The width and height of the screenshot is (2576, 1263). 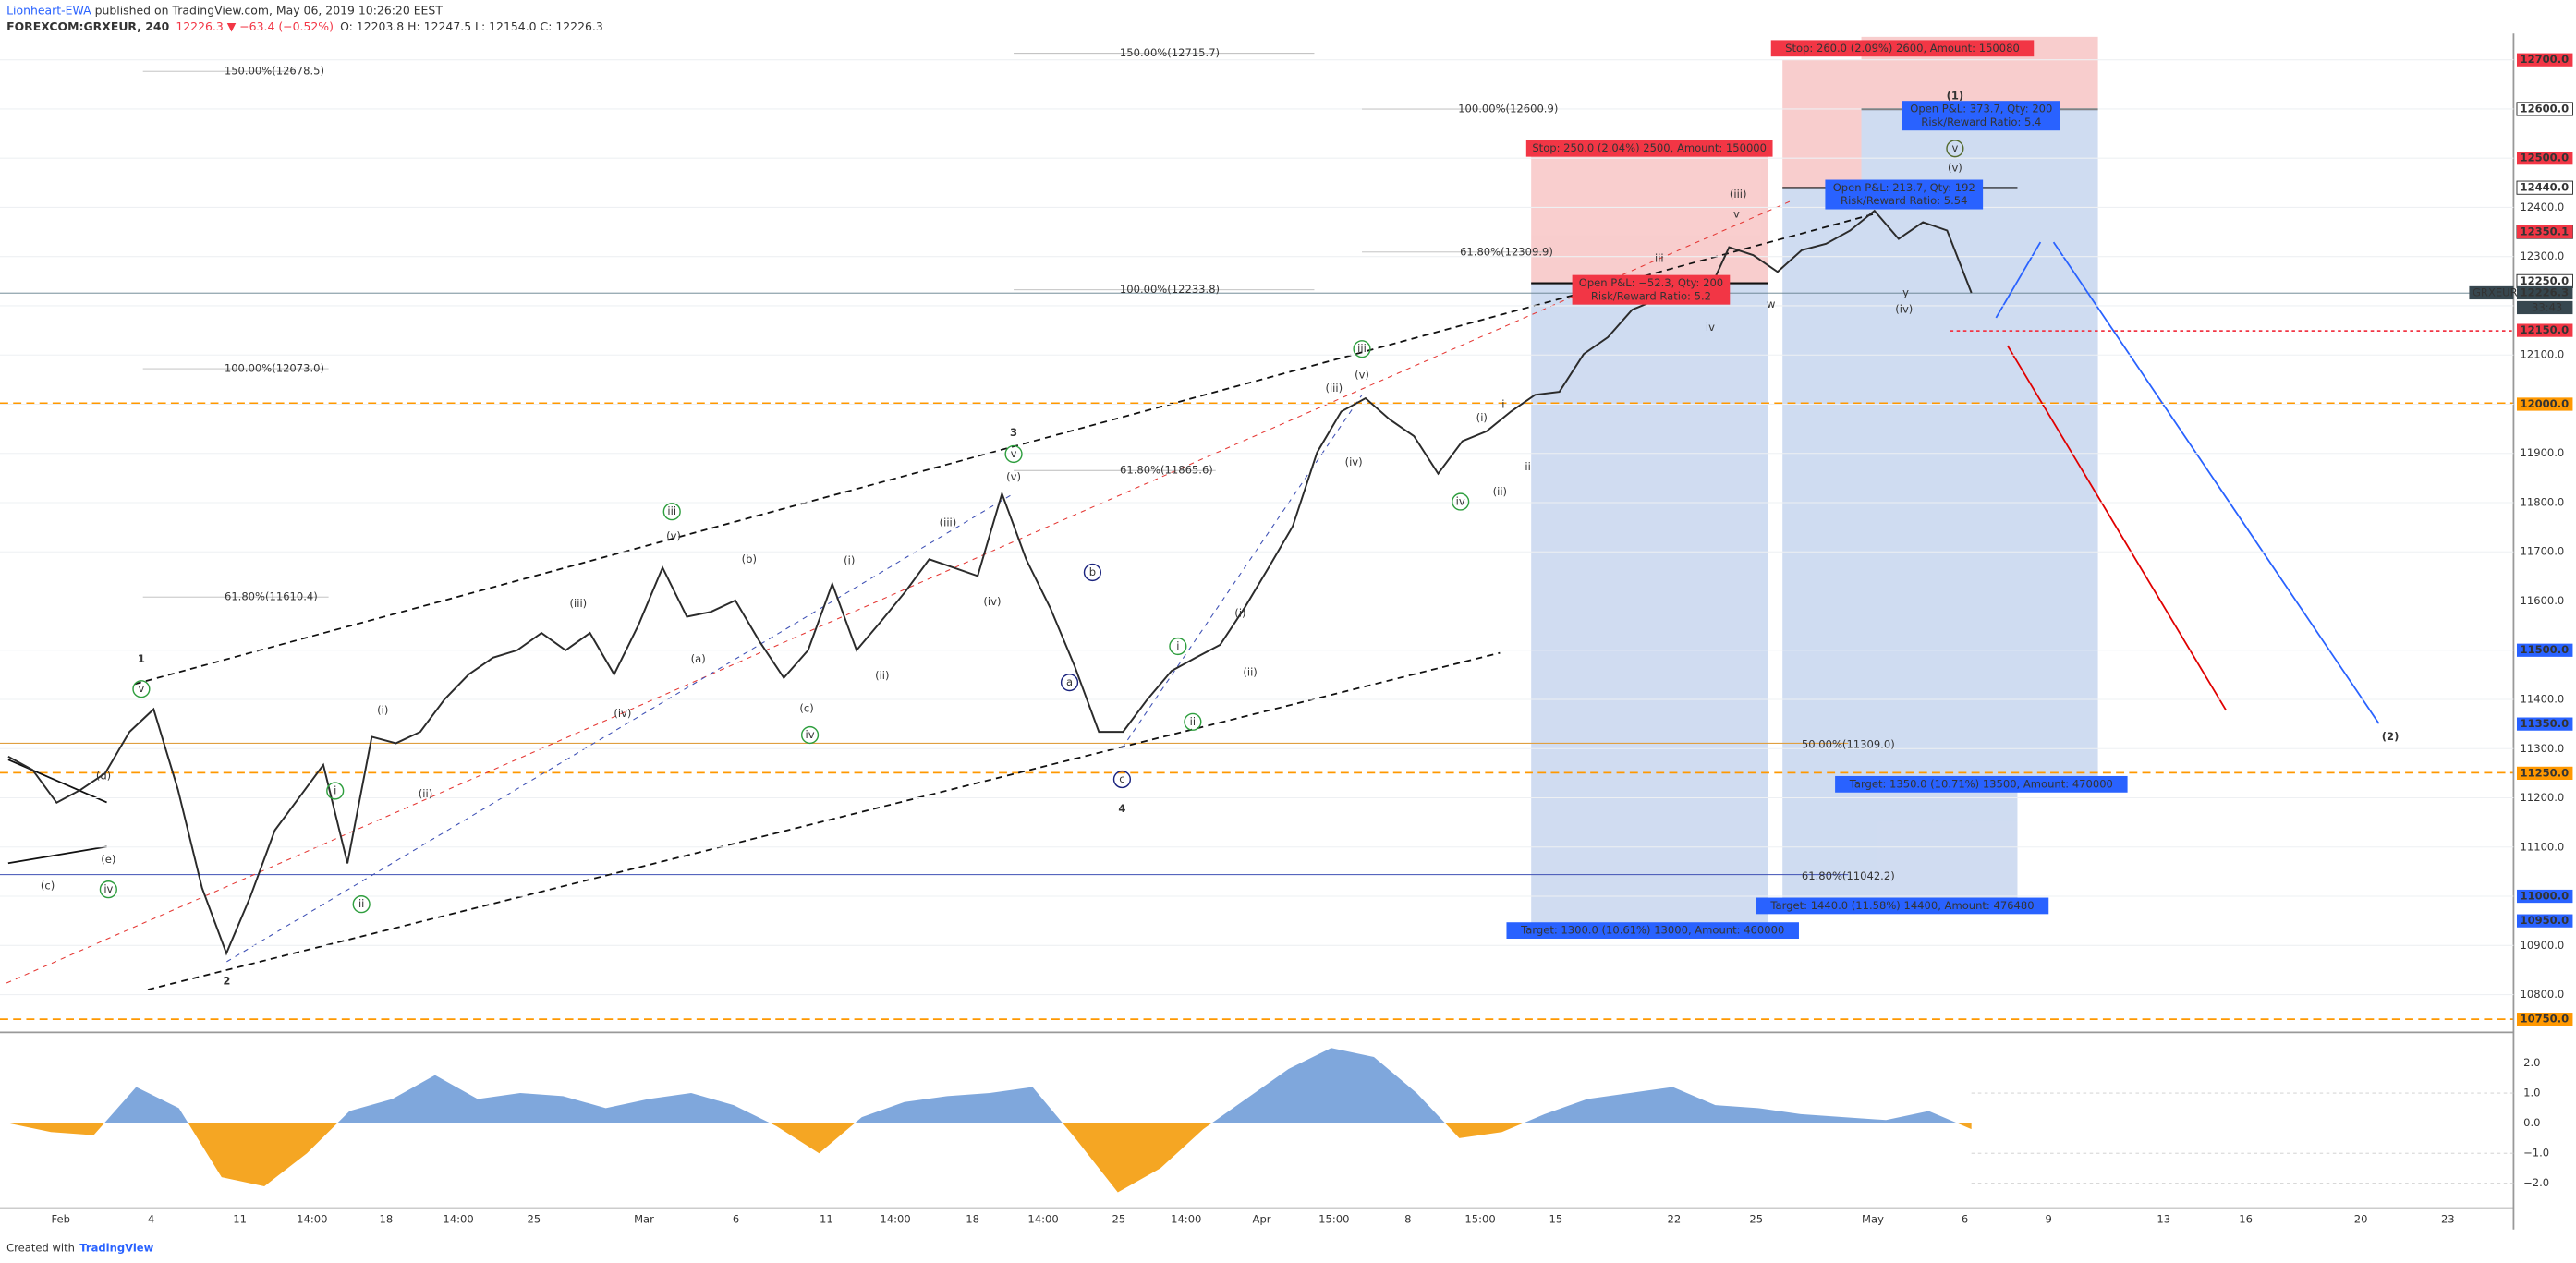 I want to click on price-label: 12000.0, so click(x=2545, y=403).